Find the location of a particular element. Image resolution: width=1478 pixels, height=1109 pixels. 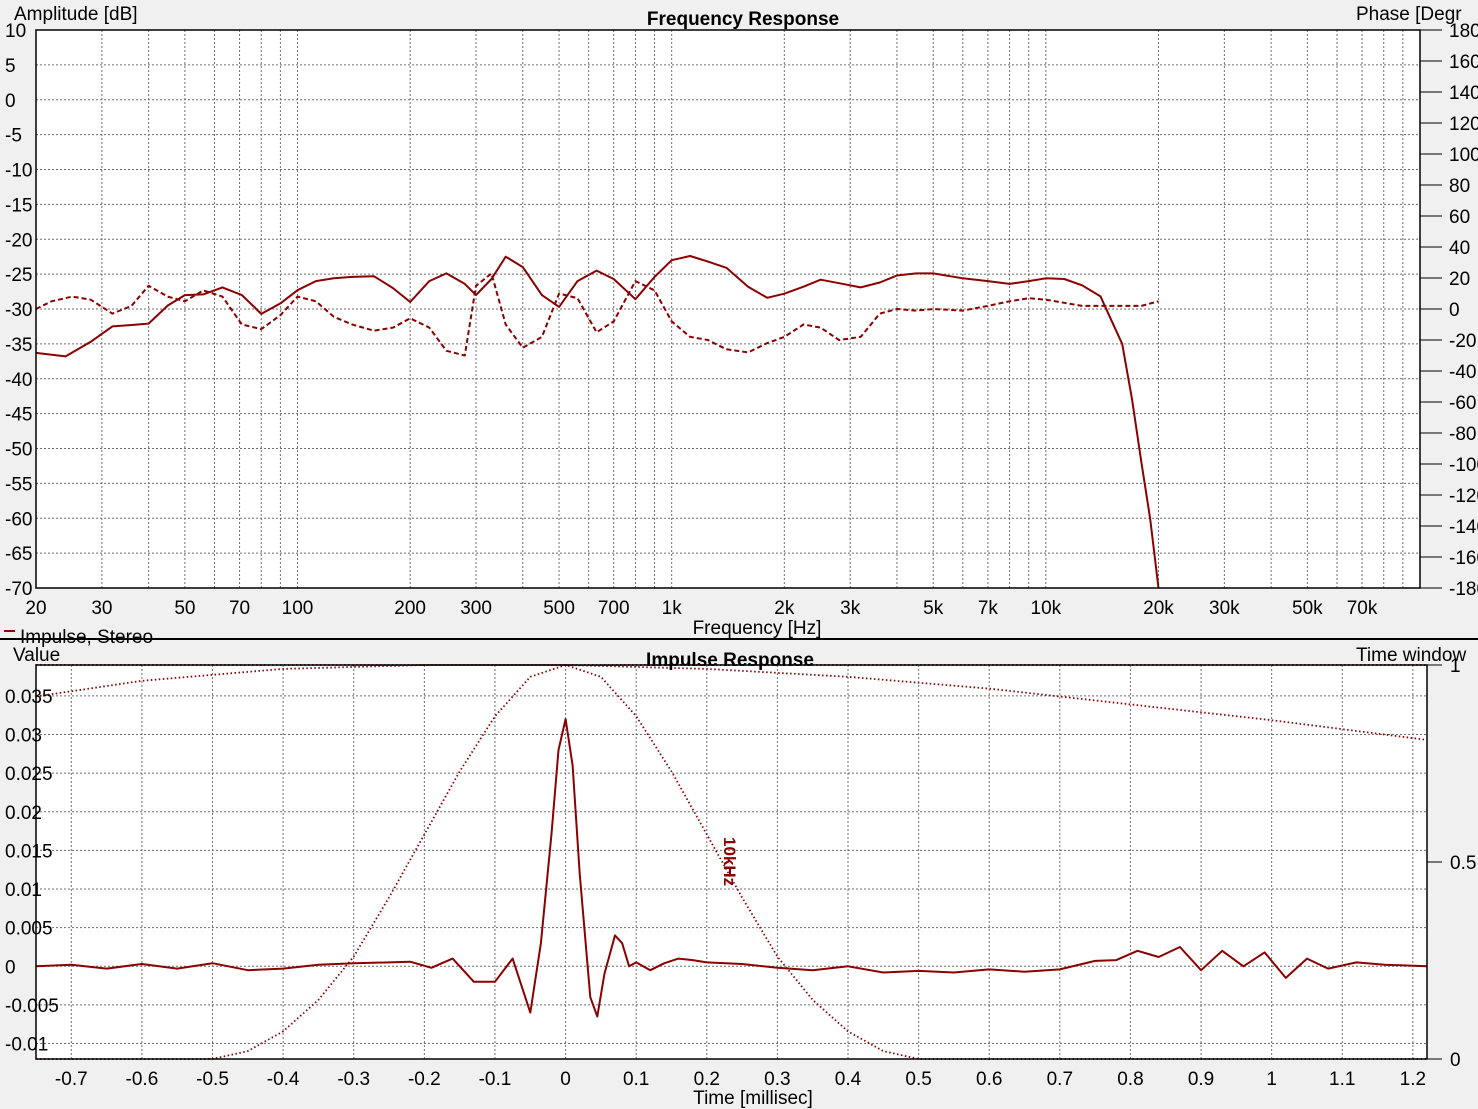

ir-y-tick-label: 0.025 is located at coordinates (29, 774).